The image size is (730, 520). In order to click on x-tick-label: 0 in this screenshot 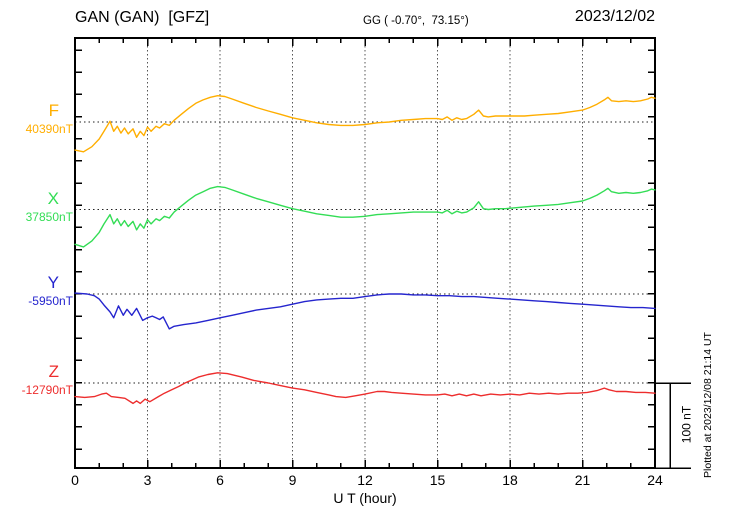, I will do `click(75, 480)`.